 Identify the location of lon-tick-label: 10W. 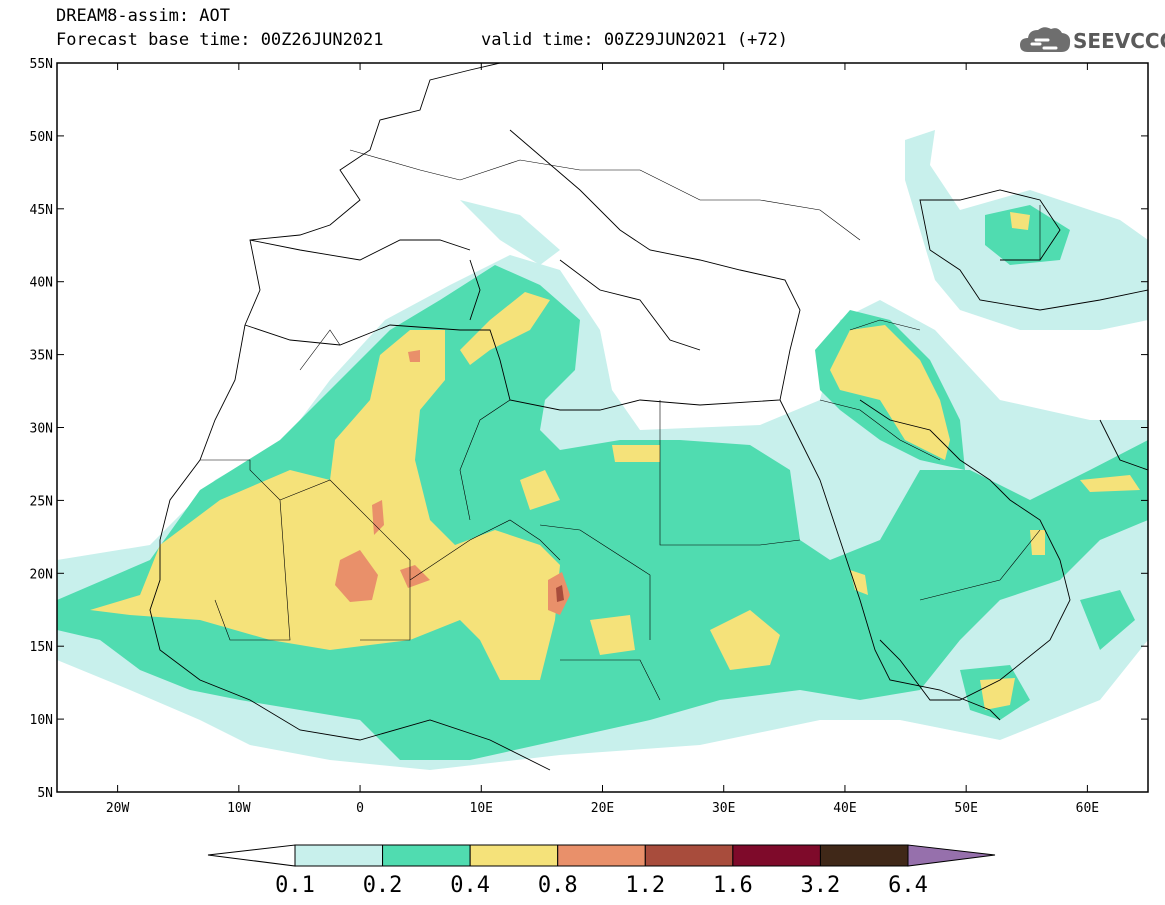
(239, 808).